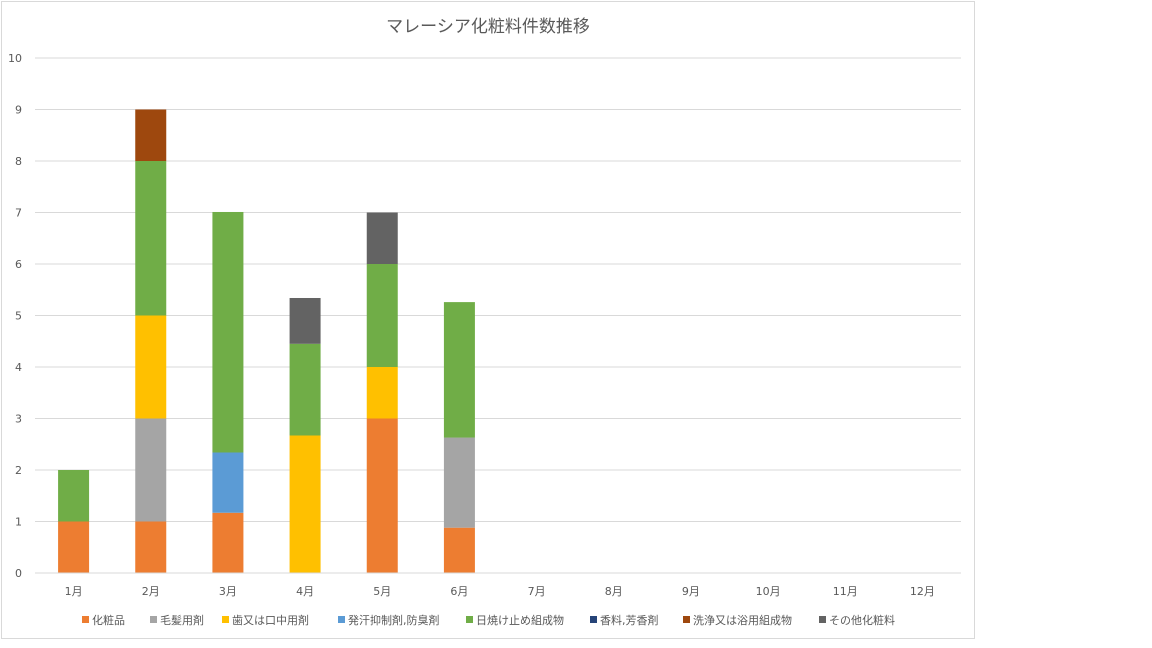 The width and height of the screenshot is (1152, 648). What do you see at coordinates (15, 58) in the screenshot?
I see `y-tick-label: 10` at bounding box center [15, 58].